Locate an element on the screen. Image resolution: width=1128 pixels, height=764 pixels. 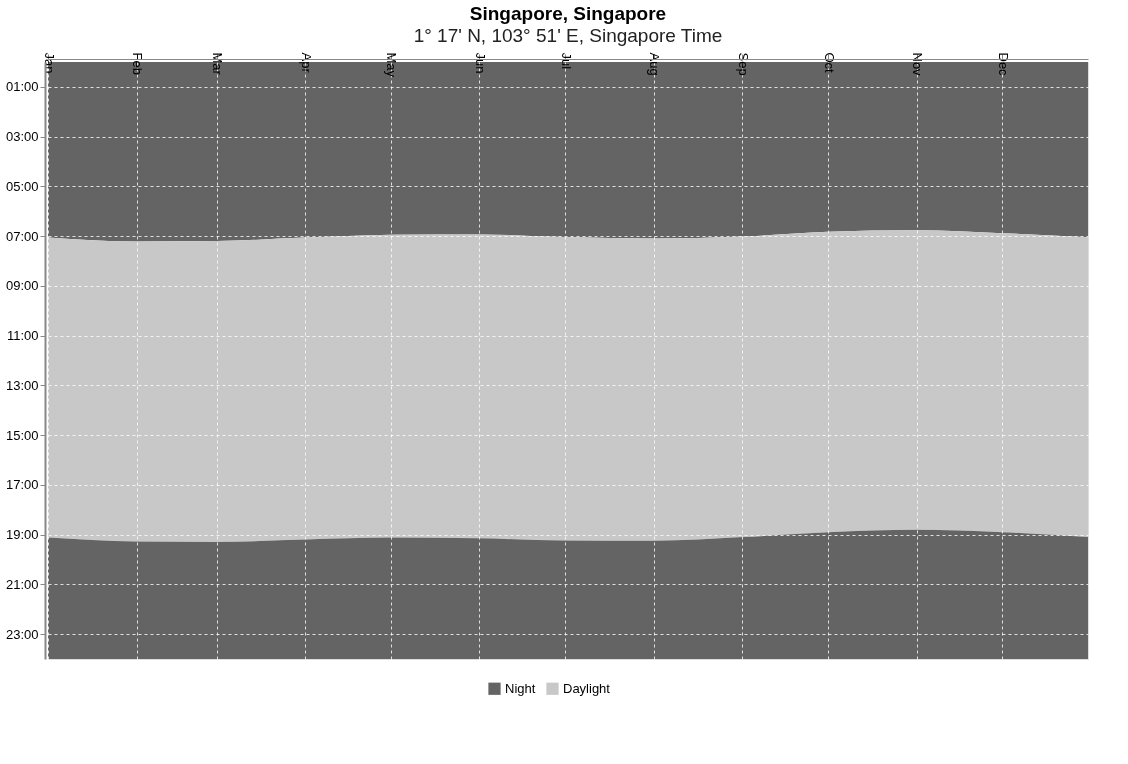
y-tick-label: 15:00 is located at coordinates (22, 435).